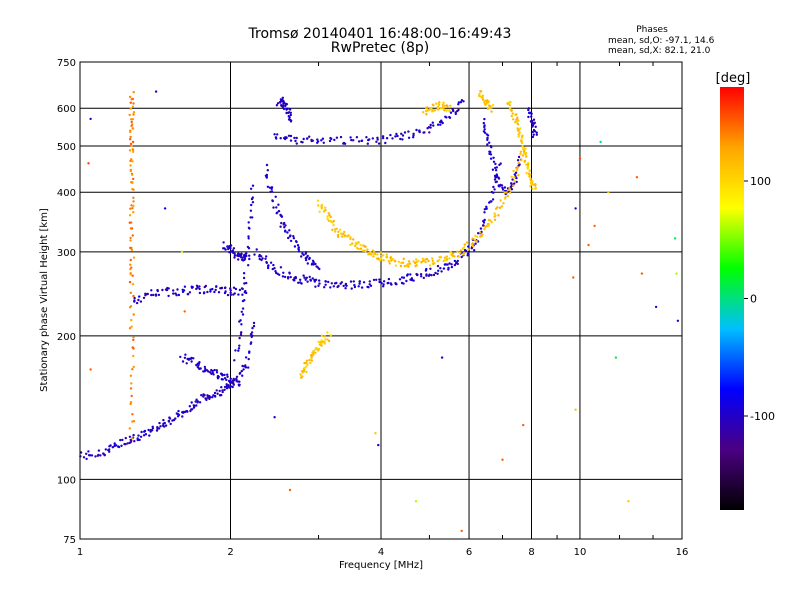 This screenshot has width=800, height=600. Describe the element at coordinates (66, 63) in the screenshot. I see `y-tick-label: 750` at that location.